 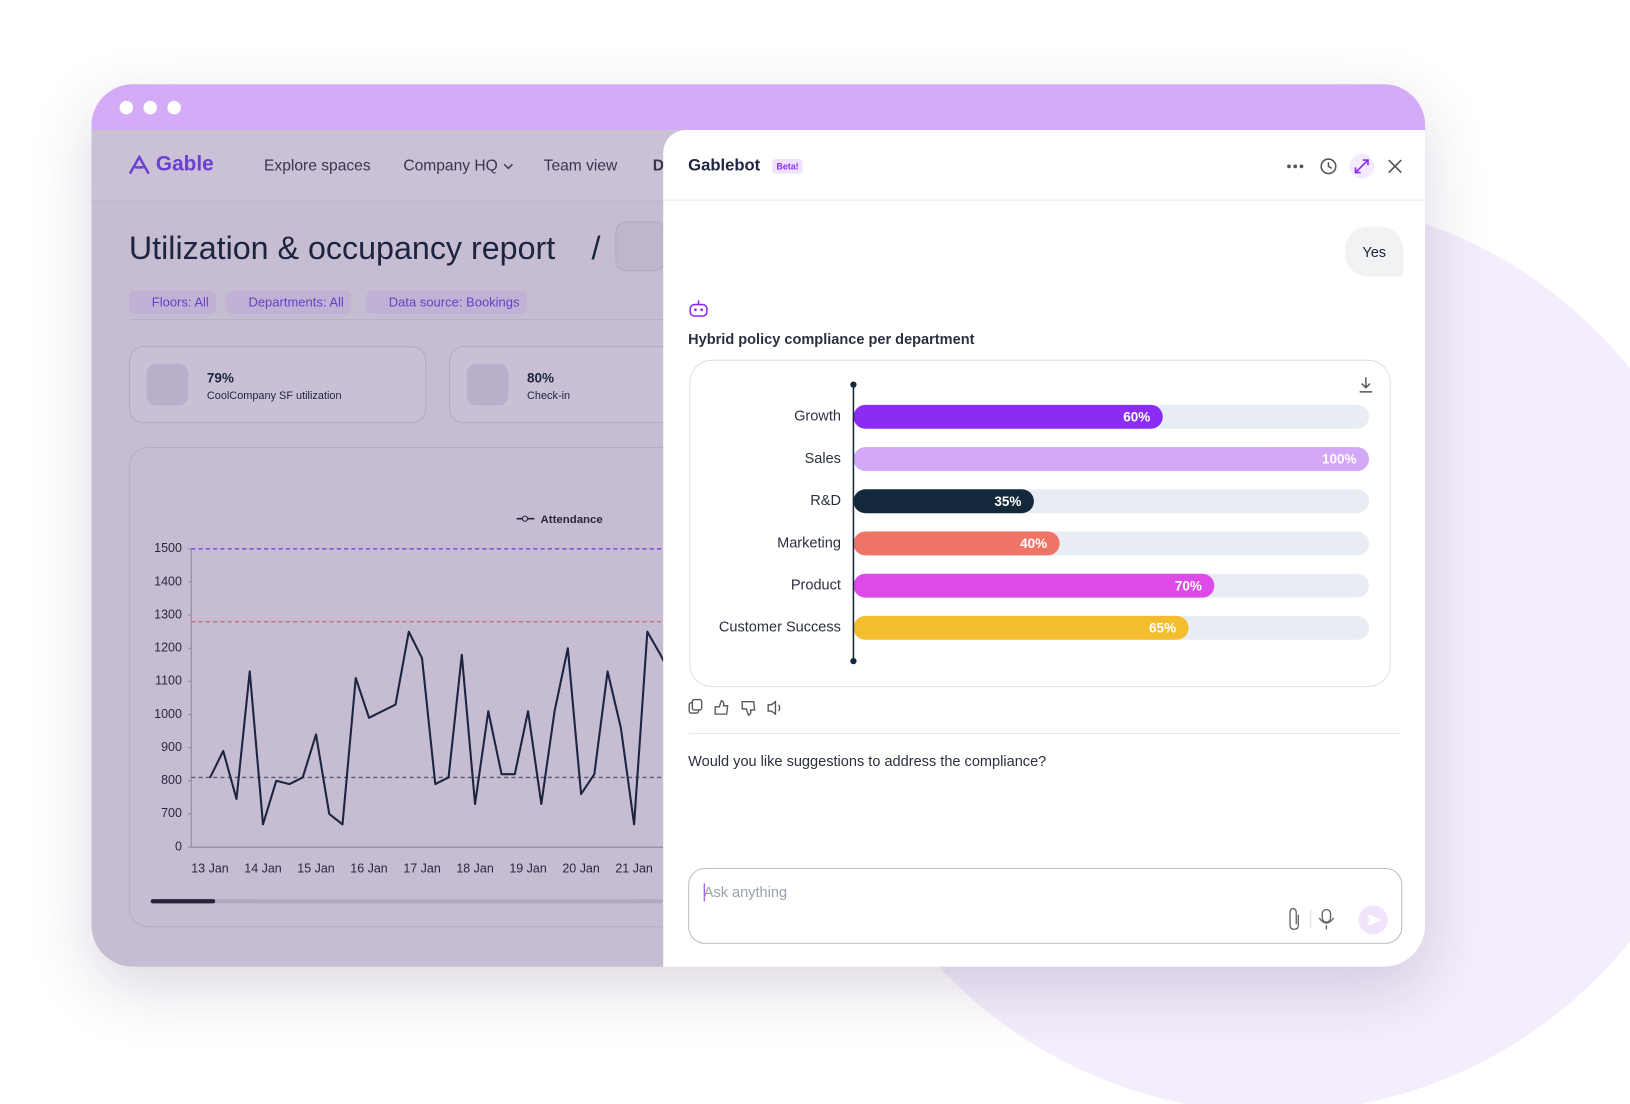 I want to click on x-tick-label: 16 Jan, so click(x=369, y=868).